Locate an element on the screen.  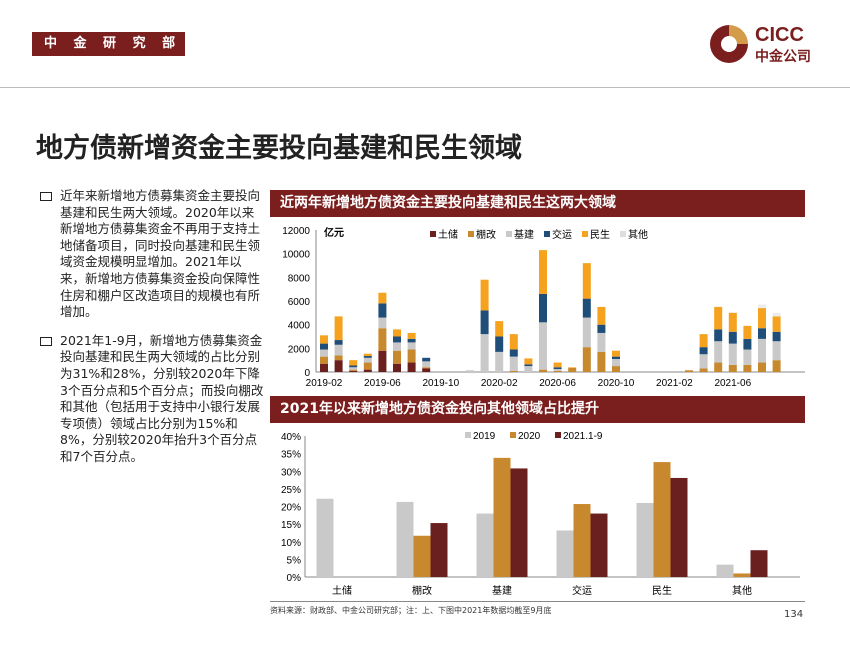
legend-label: 2020 is located at coordinates (529, 436).